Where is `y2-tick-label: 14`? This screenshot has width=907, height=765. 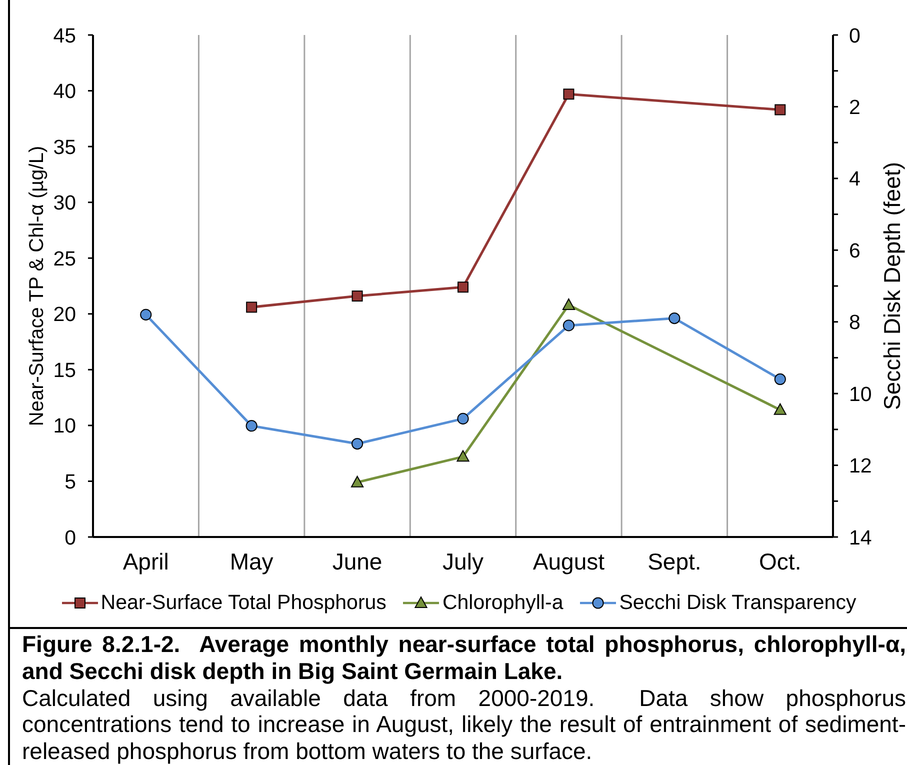 y2-tick-label: 14 is located at coordinates (860, 538).